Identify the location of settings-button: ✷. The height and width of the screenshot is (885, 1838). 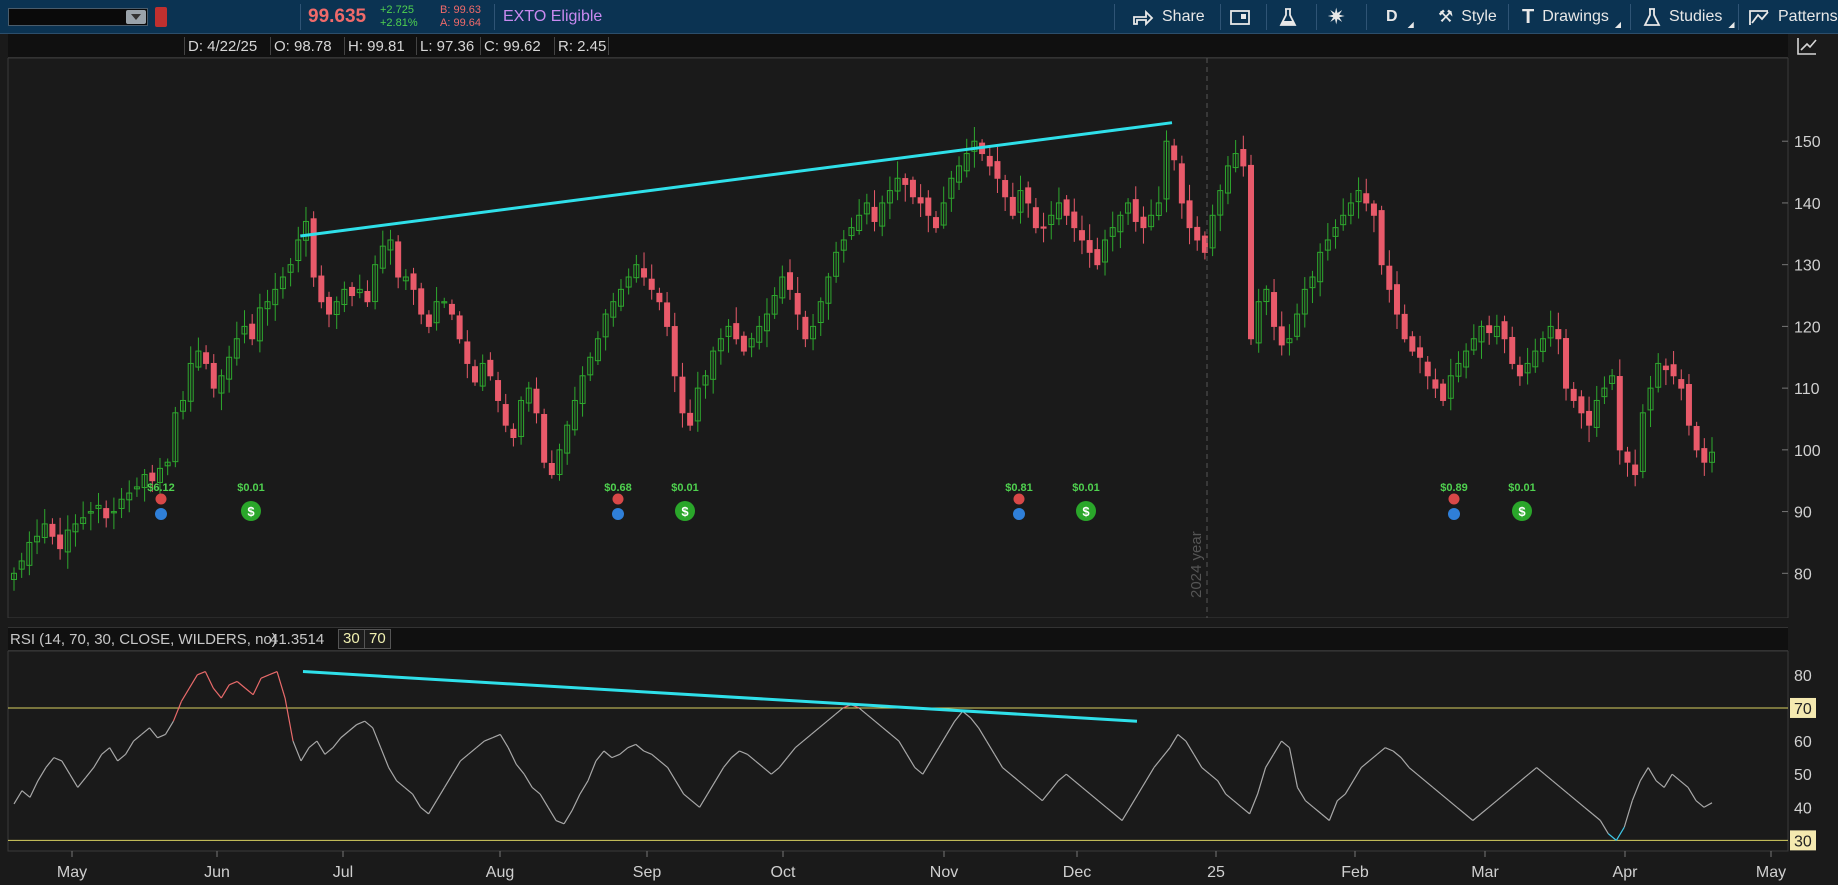
(1340, 17).